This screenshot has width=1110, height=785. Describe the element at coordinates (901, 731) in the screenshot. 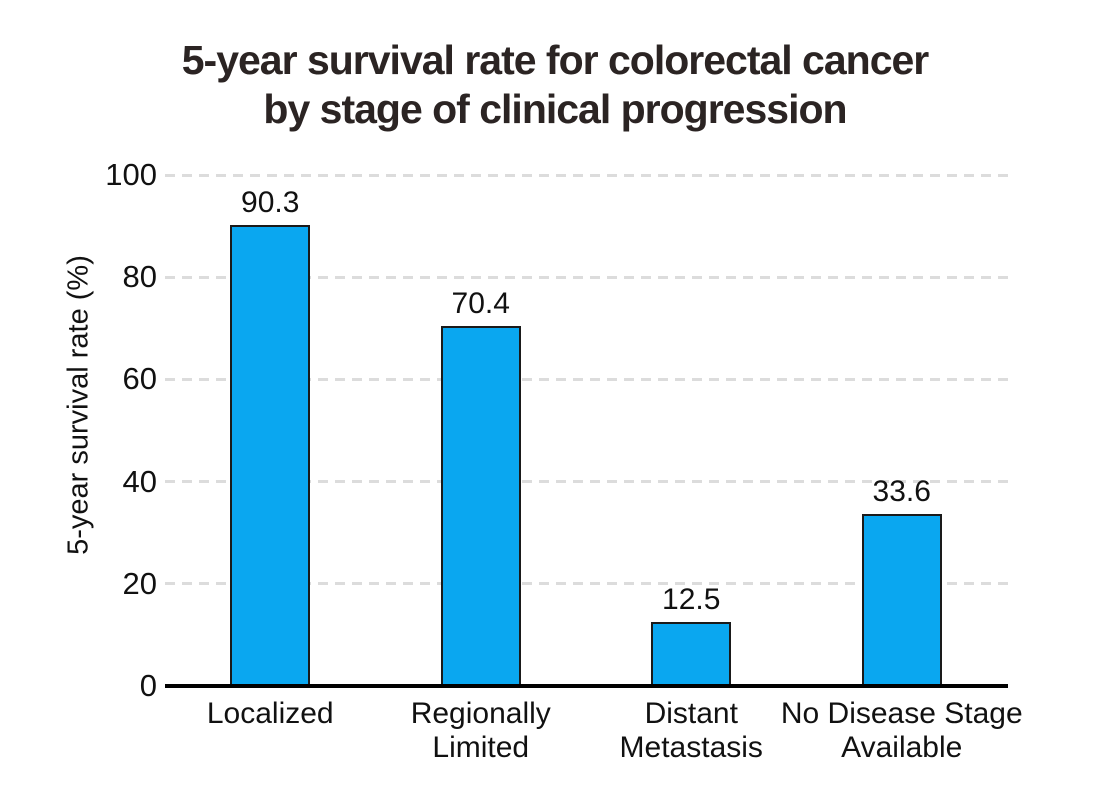

I see `x-category-label: No Disease Stage Available` at that location.